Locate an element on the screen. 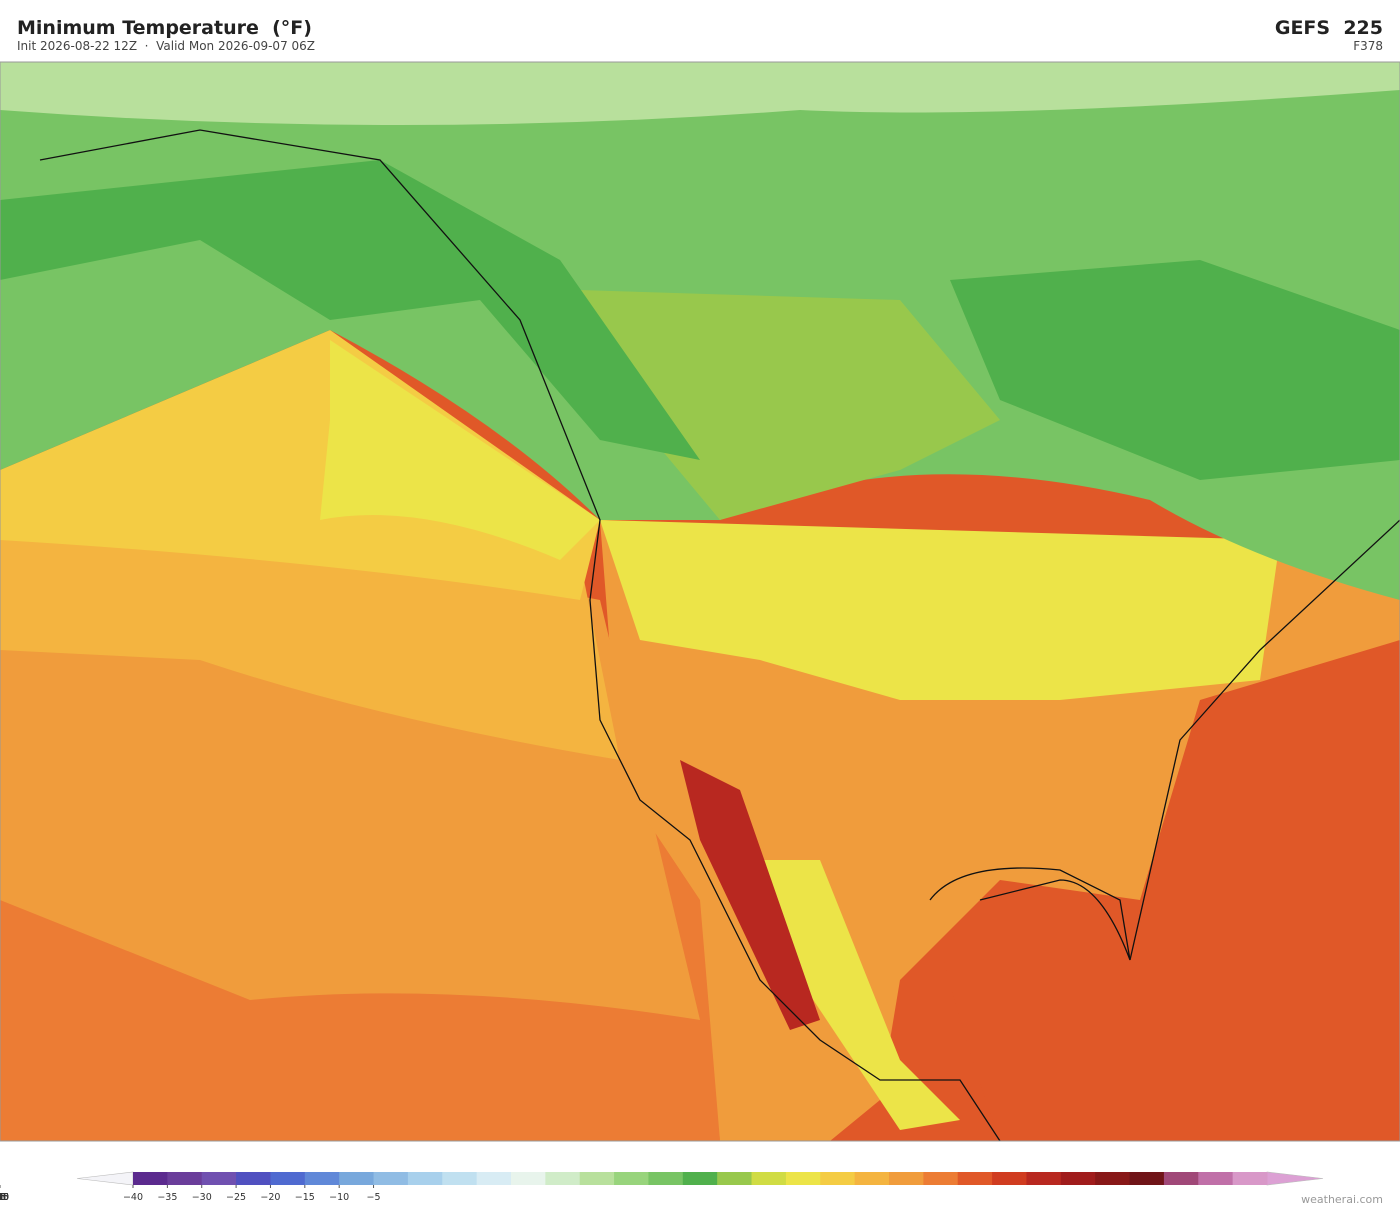  colorbar-tick-label: 110 is located at coordinates (4, 1197).